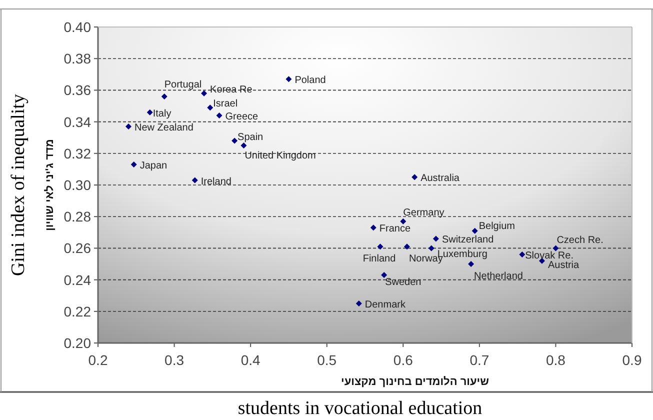  What do you see at coordinates (423, 212) in the screenshot?
I see `annotation: Germany` at bounding box center [423, 212].